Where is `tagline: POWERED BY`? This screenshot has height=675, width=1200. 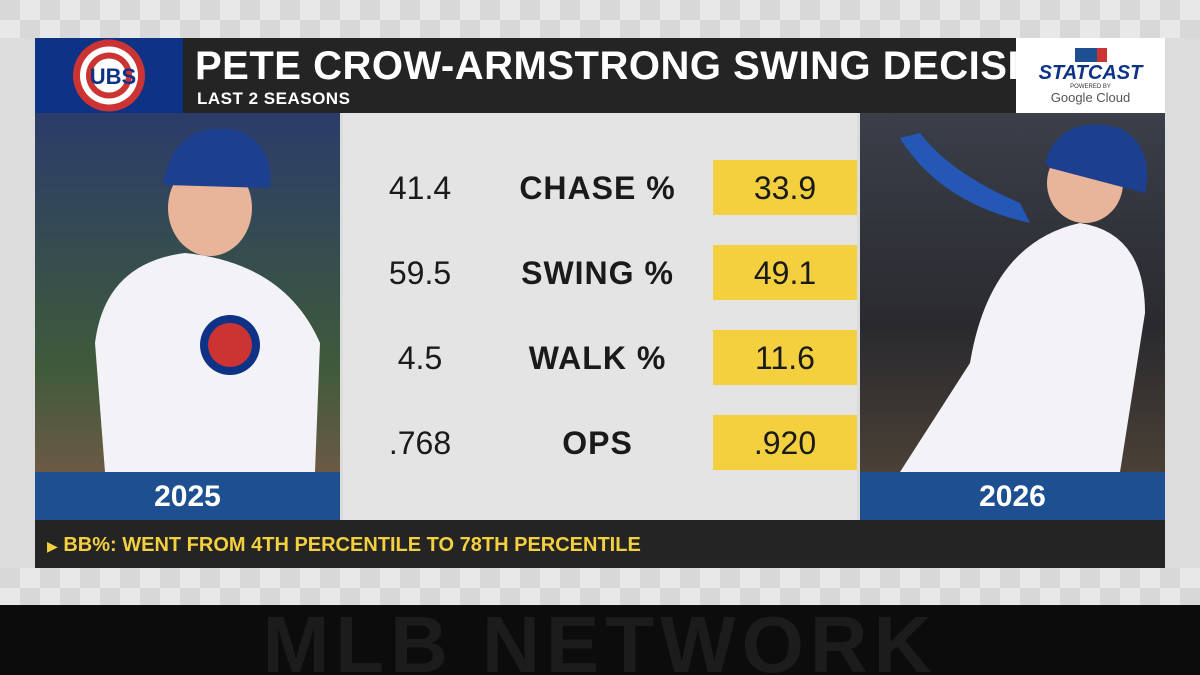 tagline: POWERED BY is located at coordinates (1090, 87).